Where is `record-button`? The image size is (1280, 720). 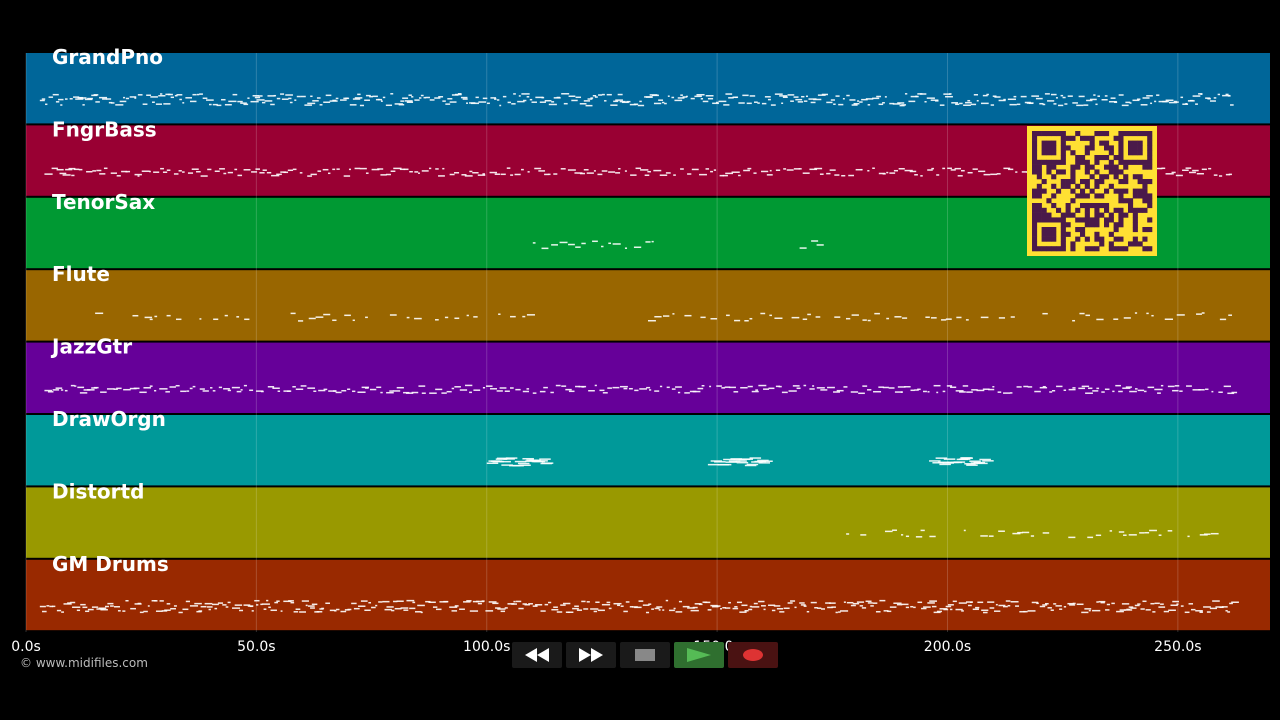
record-button is located at coordinates (753, 655).